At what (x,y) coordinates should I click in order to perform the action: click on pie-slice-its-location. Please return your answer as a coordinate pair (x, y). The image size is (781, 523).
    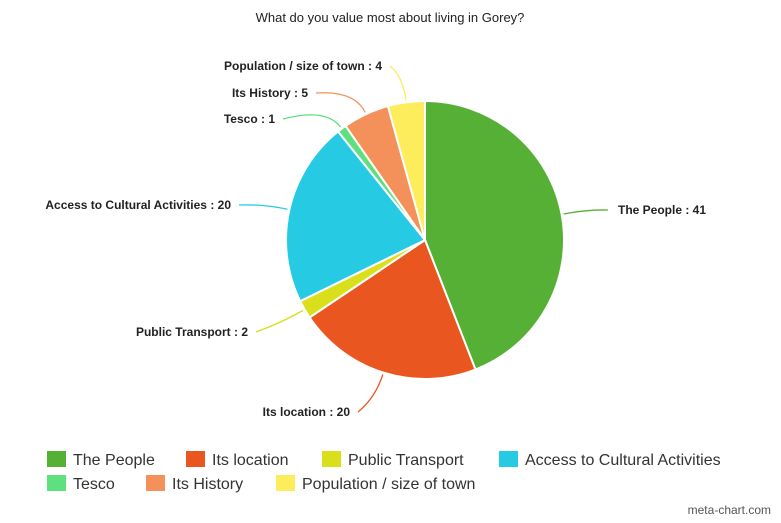
    Looking at the image, I should click on (392, 309).